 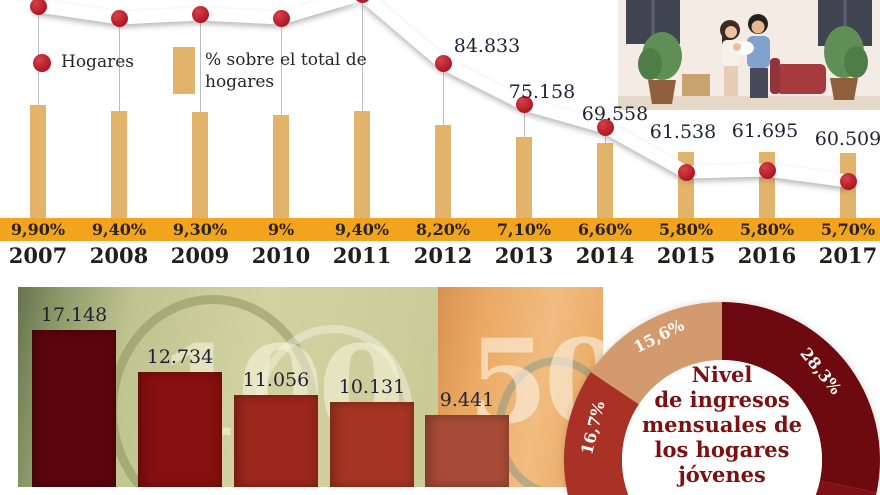 I want to click on baseline-strip, so click(x=449, y=491).